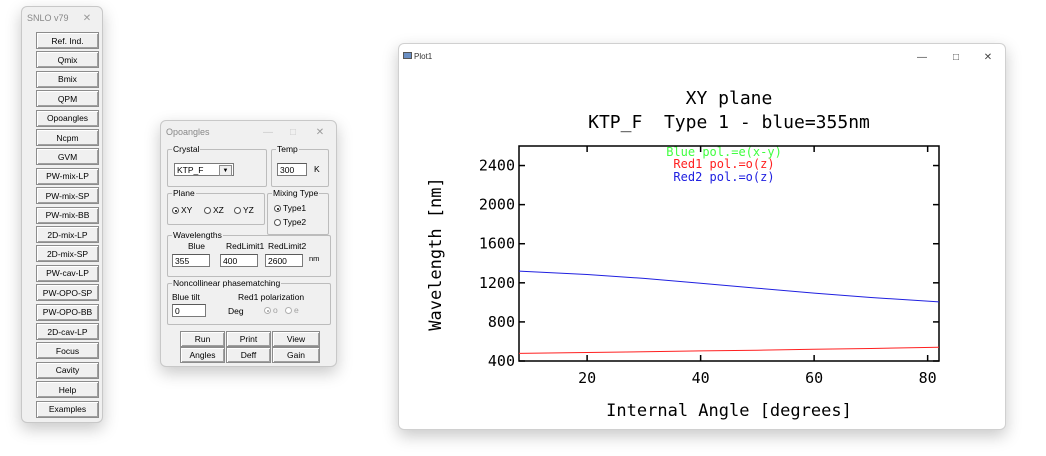  What do you see at coordinates (702, 56) in the screenshot?
I see `plot-titlebar: Plot1 — □ ✕` at bounding box center [702, 56].